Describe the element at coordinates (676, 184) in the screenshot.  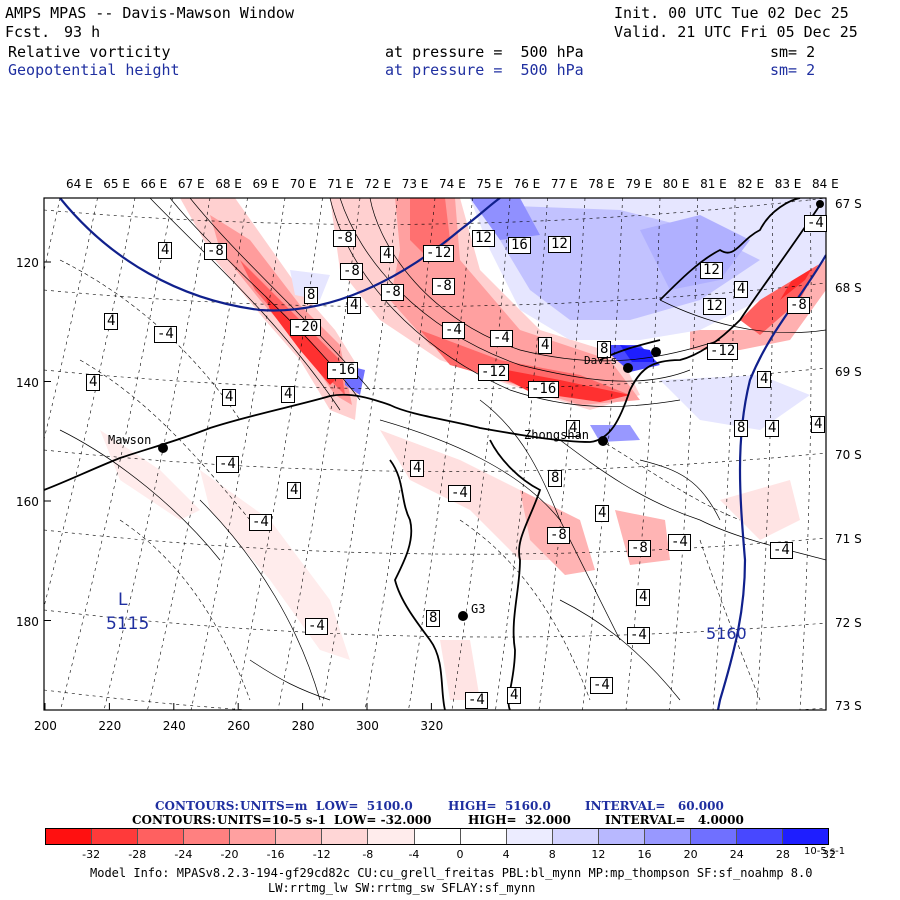
I see `longitude-label: 80 E` at that location.